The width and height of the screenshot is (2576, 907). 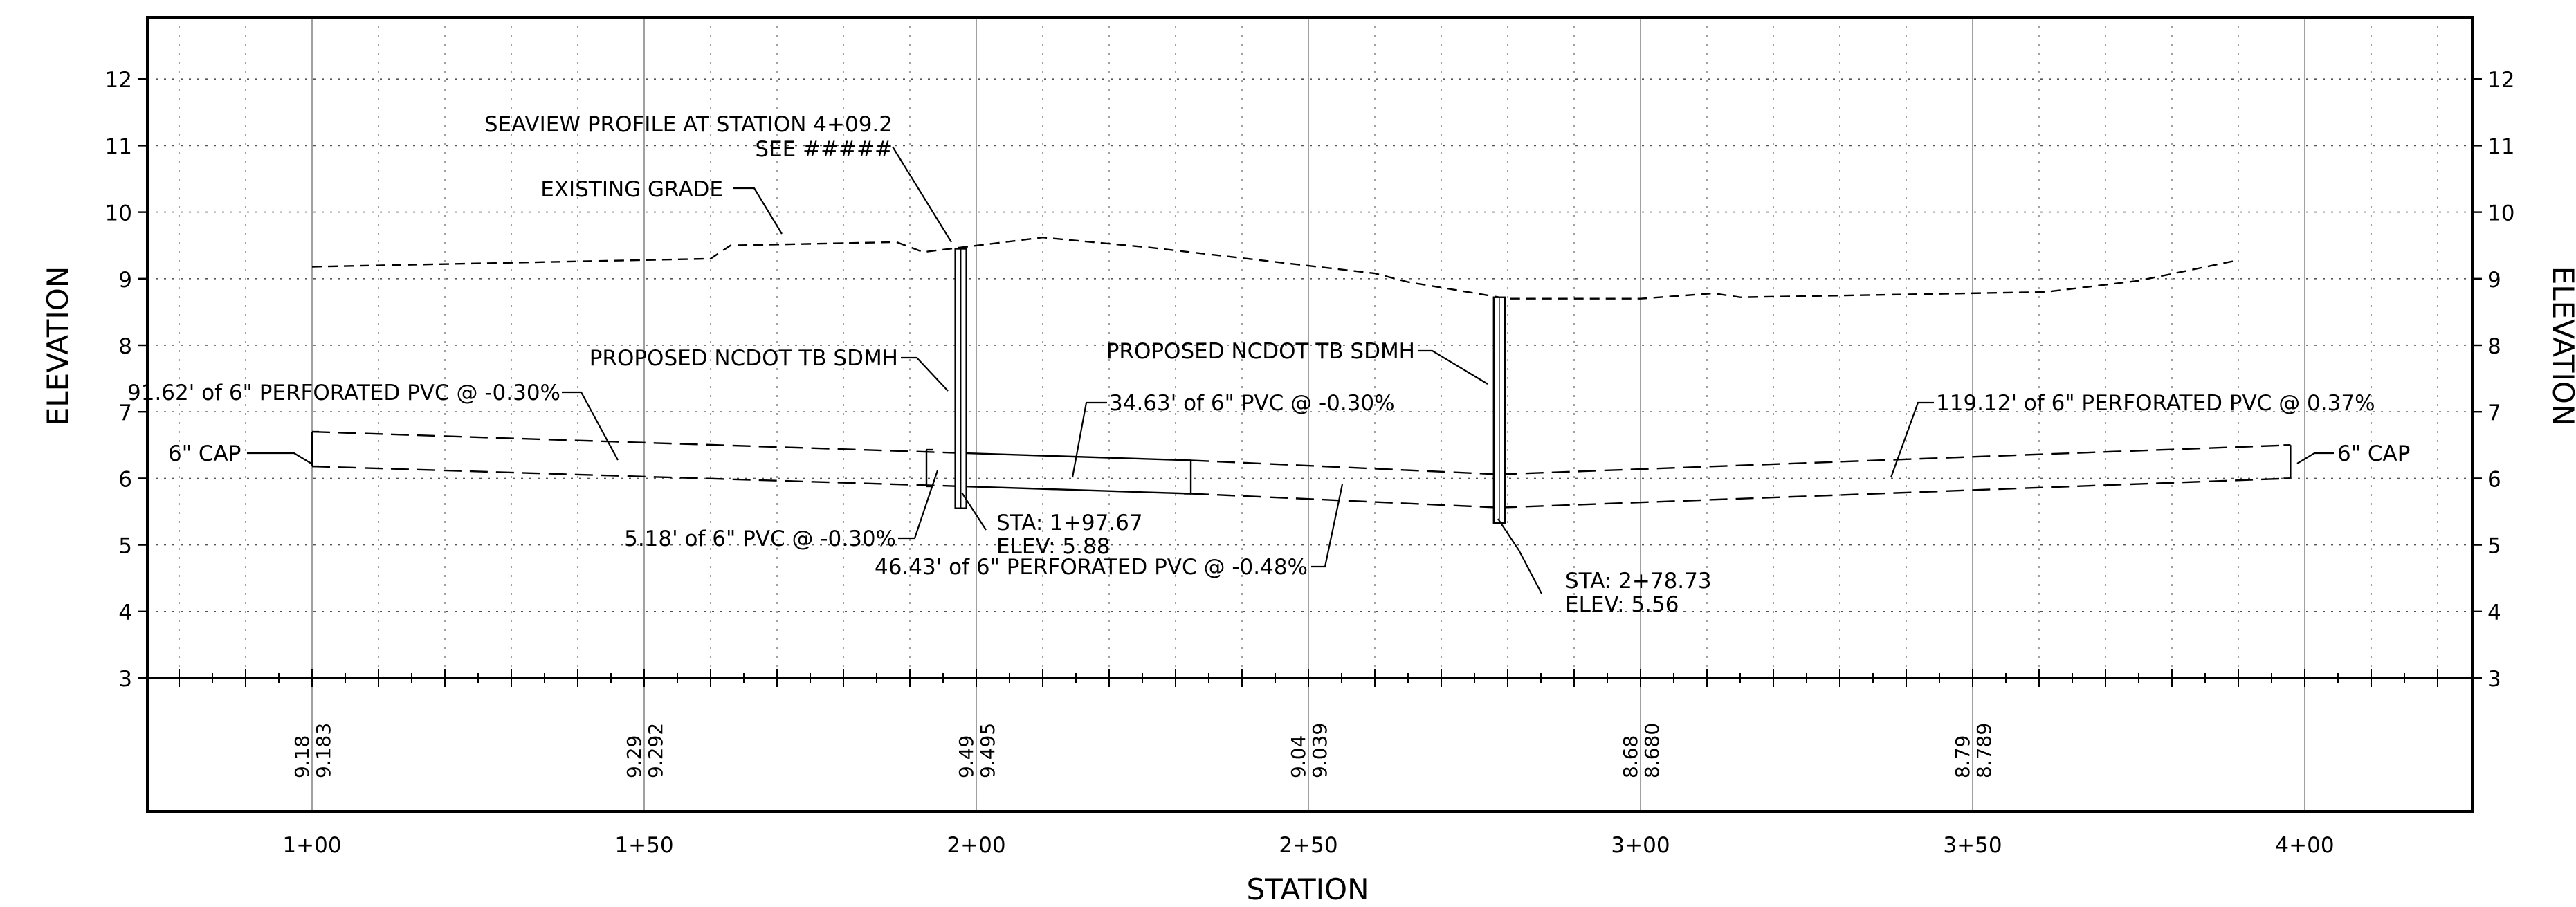 I want to click on y-tick-label-right: 4, so click(x=2494, y=613).